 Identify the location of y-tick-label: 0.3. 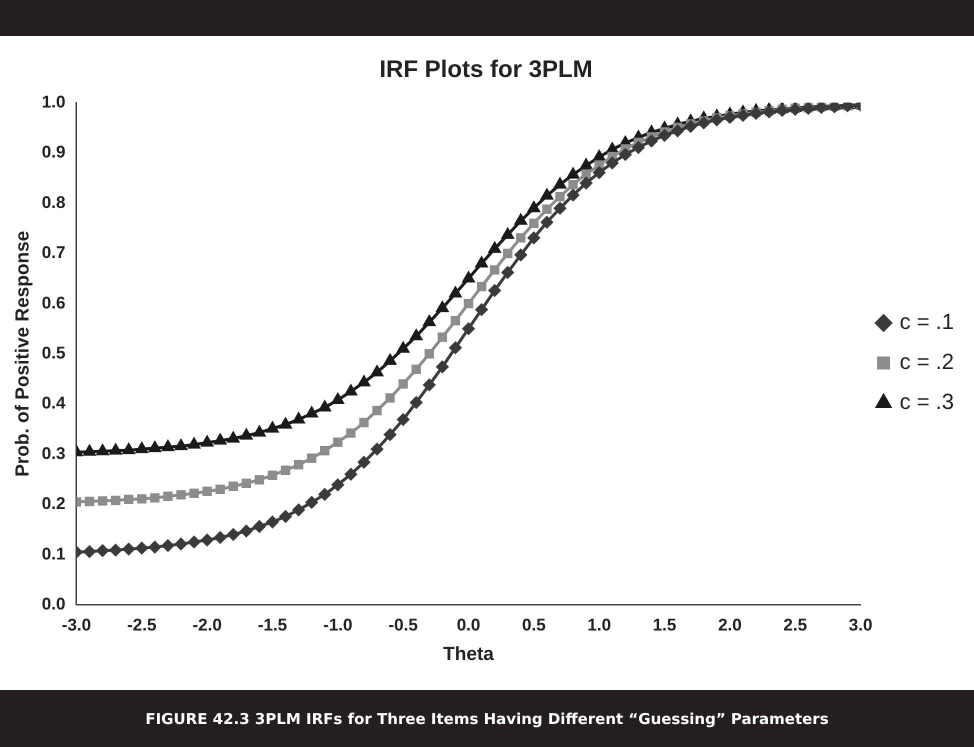
(54, 453).